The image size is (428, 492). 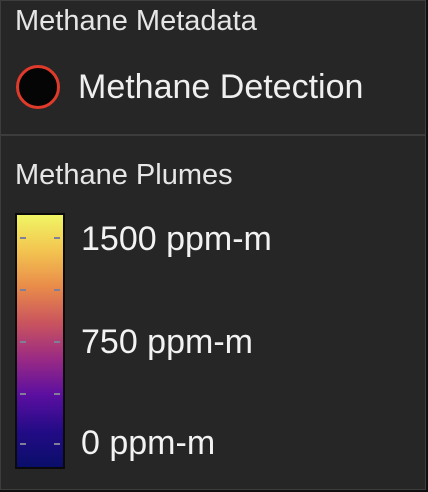 What do you see at coordinates (38, 87) in the screenshot?
I see `circle-marker-icon` at bounding box center [38, 87].